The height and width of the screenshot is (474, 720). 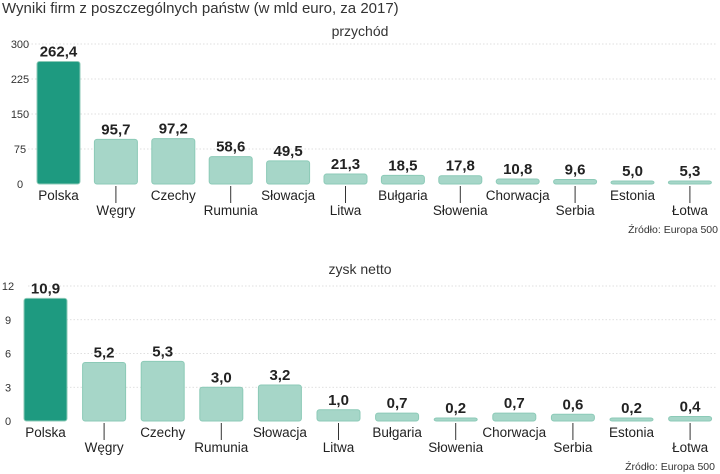 I want to click on data-label: 0,4, so click(x=691, y=407).